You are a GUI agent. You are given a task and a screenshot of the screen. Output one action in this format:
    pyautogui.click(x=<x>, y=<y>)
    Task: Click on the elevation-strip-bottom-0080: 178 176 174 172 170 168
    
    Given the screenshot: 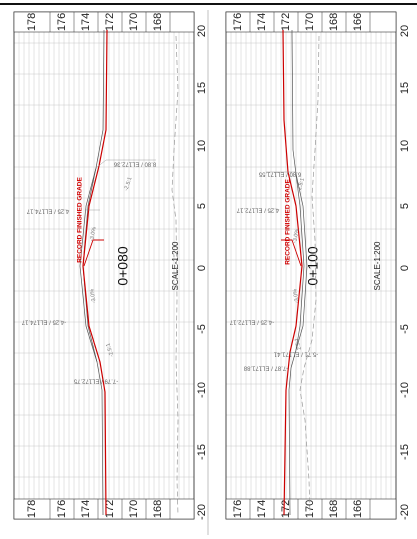 What is the action you would take?
    pyautogui.click(x=104, y=509)
    